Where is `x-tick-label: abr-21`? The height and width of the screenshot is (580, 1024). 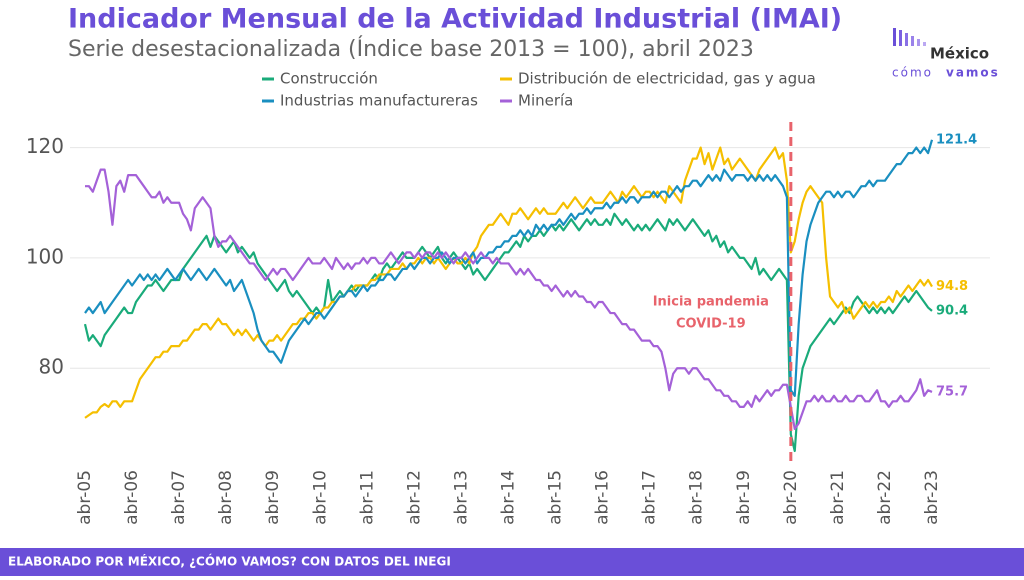
x-tick-label: abr-21 is located at coordinates (838, 497).